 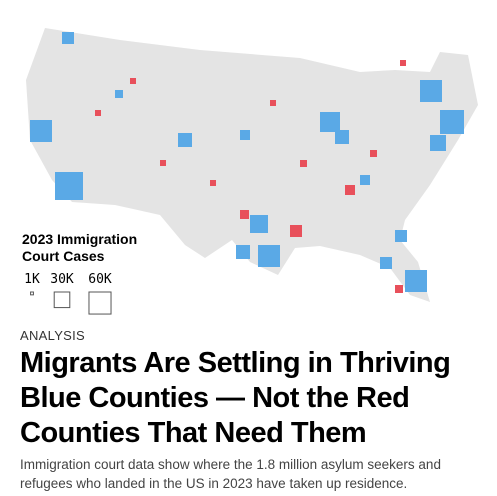 I want to click on legend-label: 60K, so click(x=100, y=279).